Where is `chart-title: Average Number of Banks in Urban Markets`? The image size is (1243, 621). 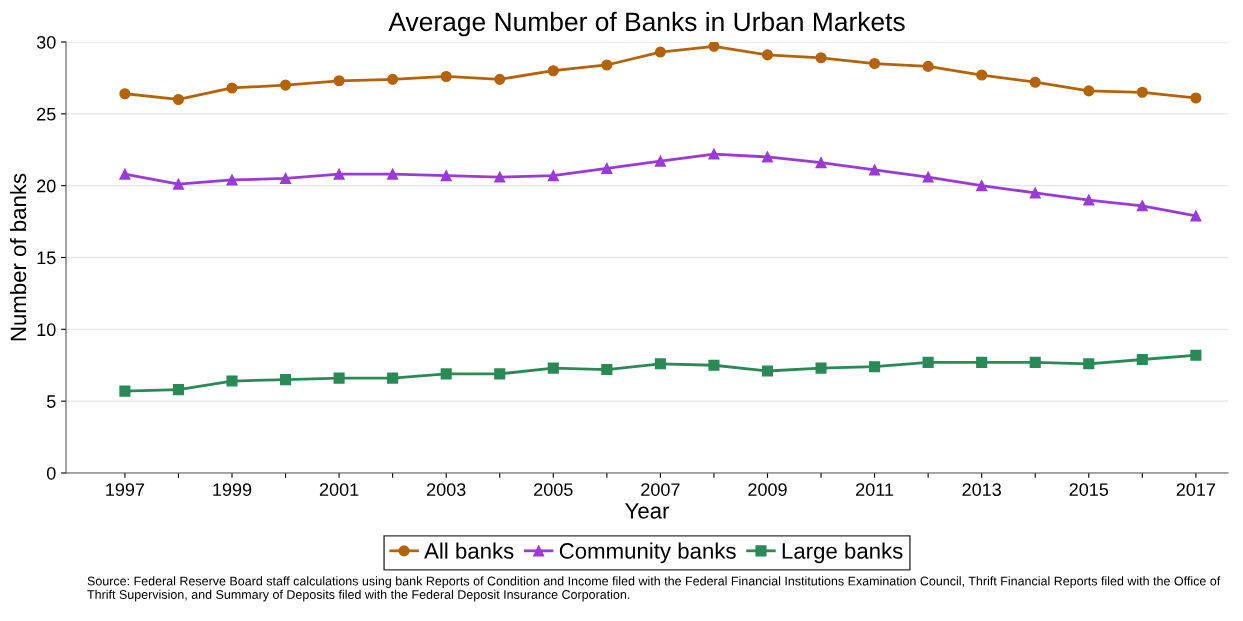 chart-title: Average Number of Banks in Urban Markets is located at coordinates (646, 24).